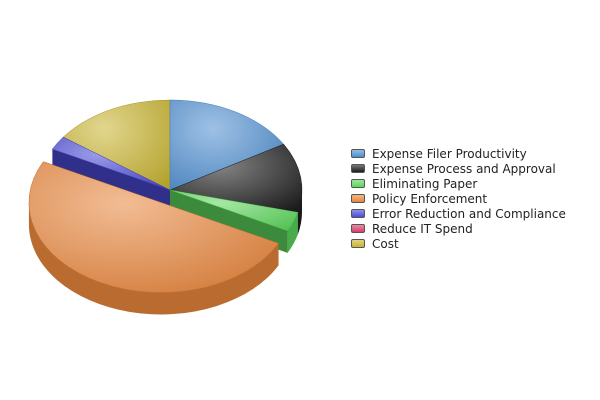  Describe the element at coordinates (430, 198) in the screenshot. I see `legend-label: Policy Enforcement` at that location.